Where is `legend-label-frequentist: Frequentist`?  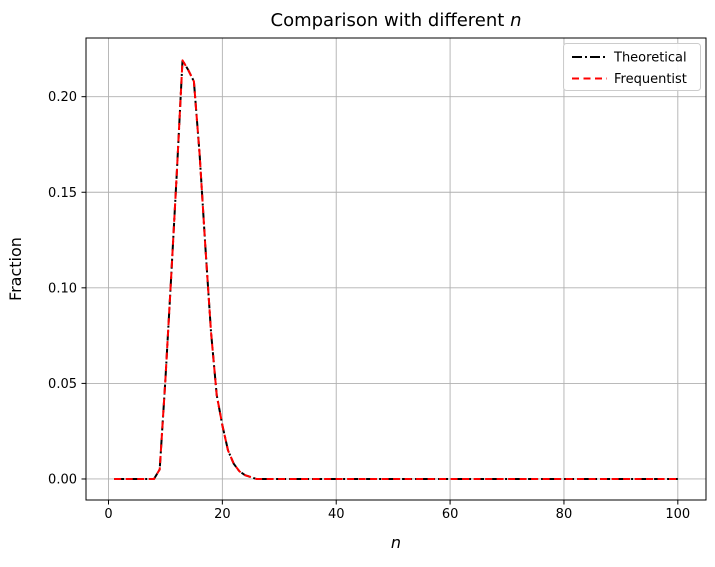 legend-label-frequentist: Frequentist is located at coordinates (650, 79).